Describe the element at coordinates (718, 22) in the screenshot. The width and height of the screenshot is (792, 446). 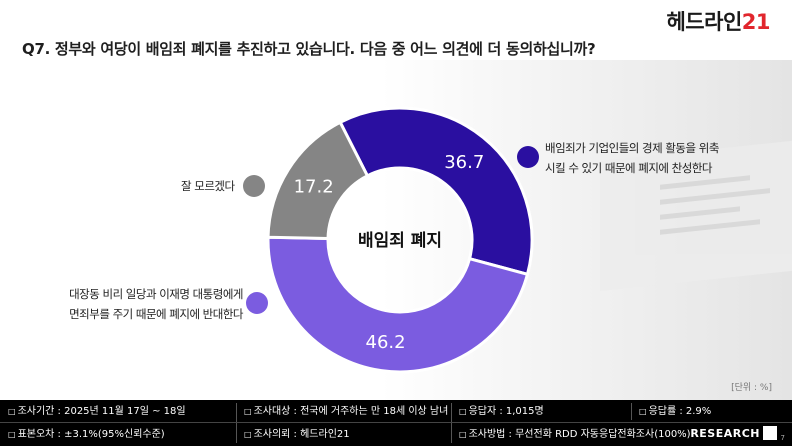
I see `brand-logo: 헤드라인21` at that location.